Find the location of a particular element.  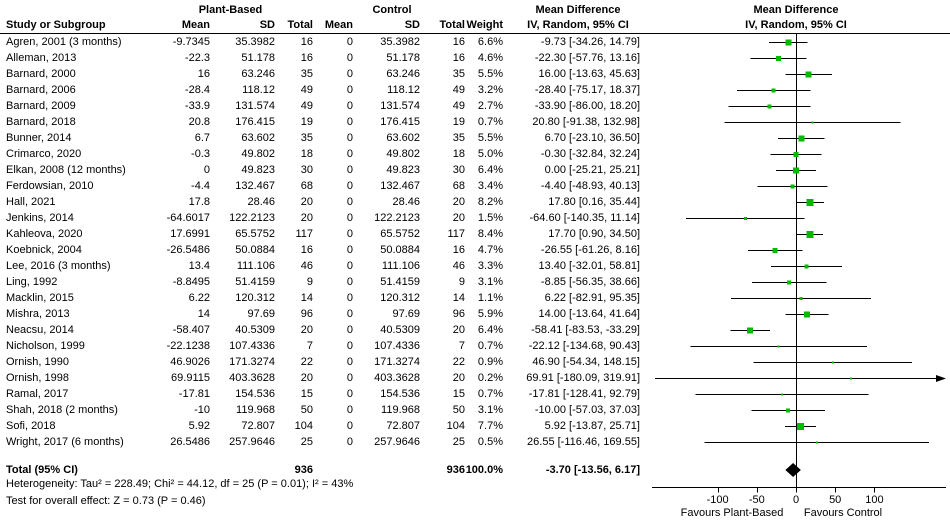

cell-sd2: 50.0884 is located at coordinates (400, 250).